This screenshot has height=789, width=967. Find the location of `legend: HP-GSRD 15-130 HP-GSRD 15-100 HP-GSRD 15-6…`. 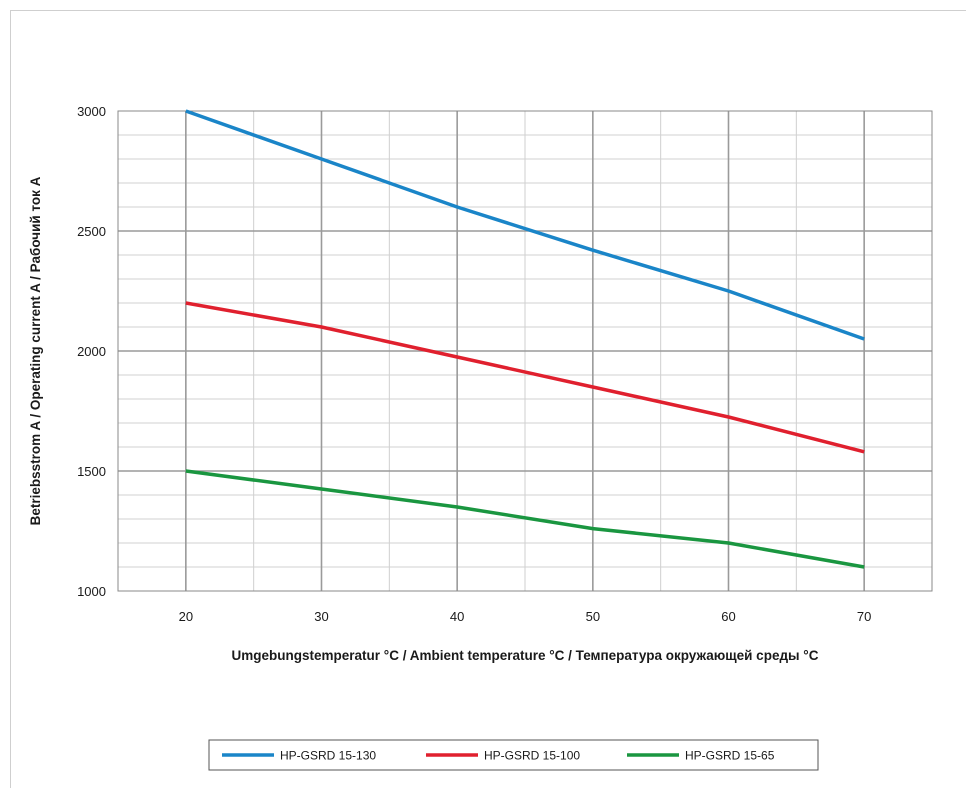

legend: HP-GSRD 15-130 HP-GSRD 15-100 HP-GSRD 15-6… is located at coordinates (513, 755).